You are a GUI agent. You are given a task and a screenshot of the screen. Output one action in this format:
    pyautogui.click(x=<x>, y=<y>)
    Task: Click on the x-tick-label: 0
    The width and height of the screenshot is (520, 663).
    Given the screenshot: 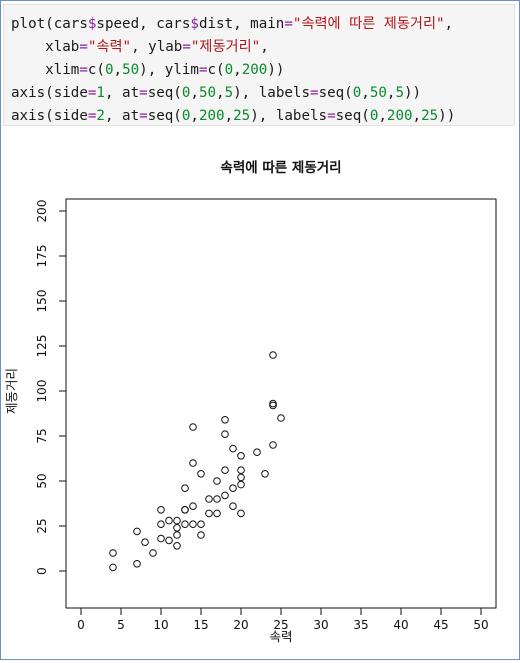 What is the action you would take?
    pyautogui.click(x=81, y=625)
    